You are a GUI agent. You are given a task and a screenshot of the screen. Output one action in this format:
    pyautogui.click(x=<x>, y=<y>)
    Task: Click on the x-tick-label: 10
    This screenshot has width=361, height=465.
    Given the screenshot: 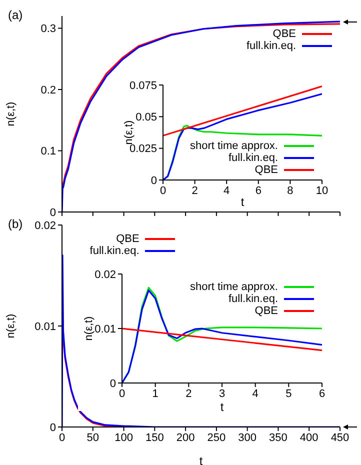 What is the action you would take?
    pyautogui.click(x=322, y=190)
    